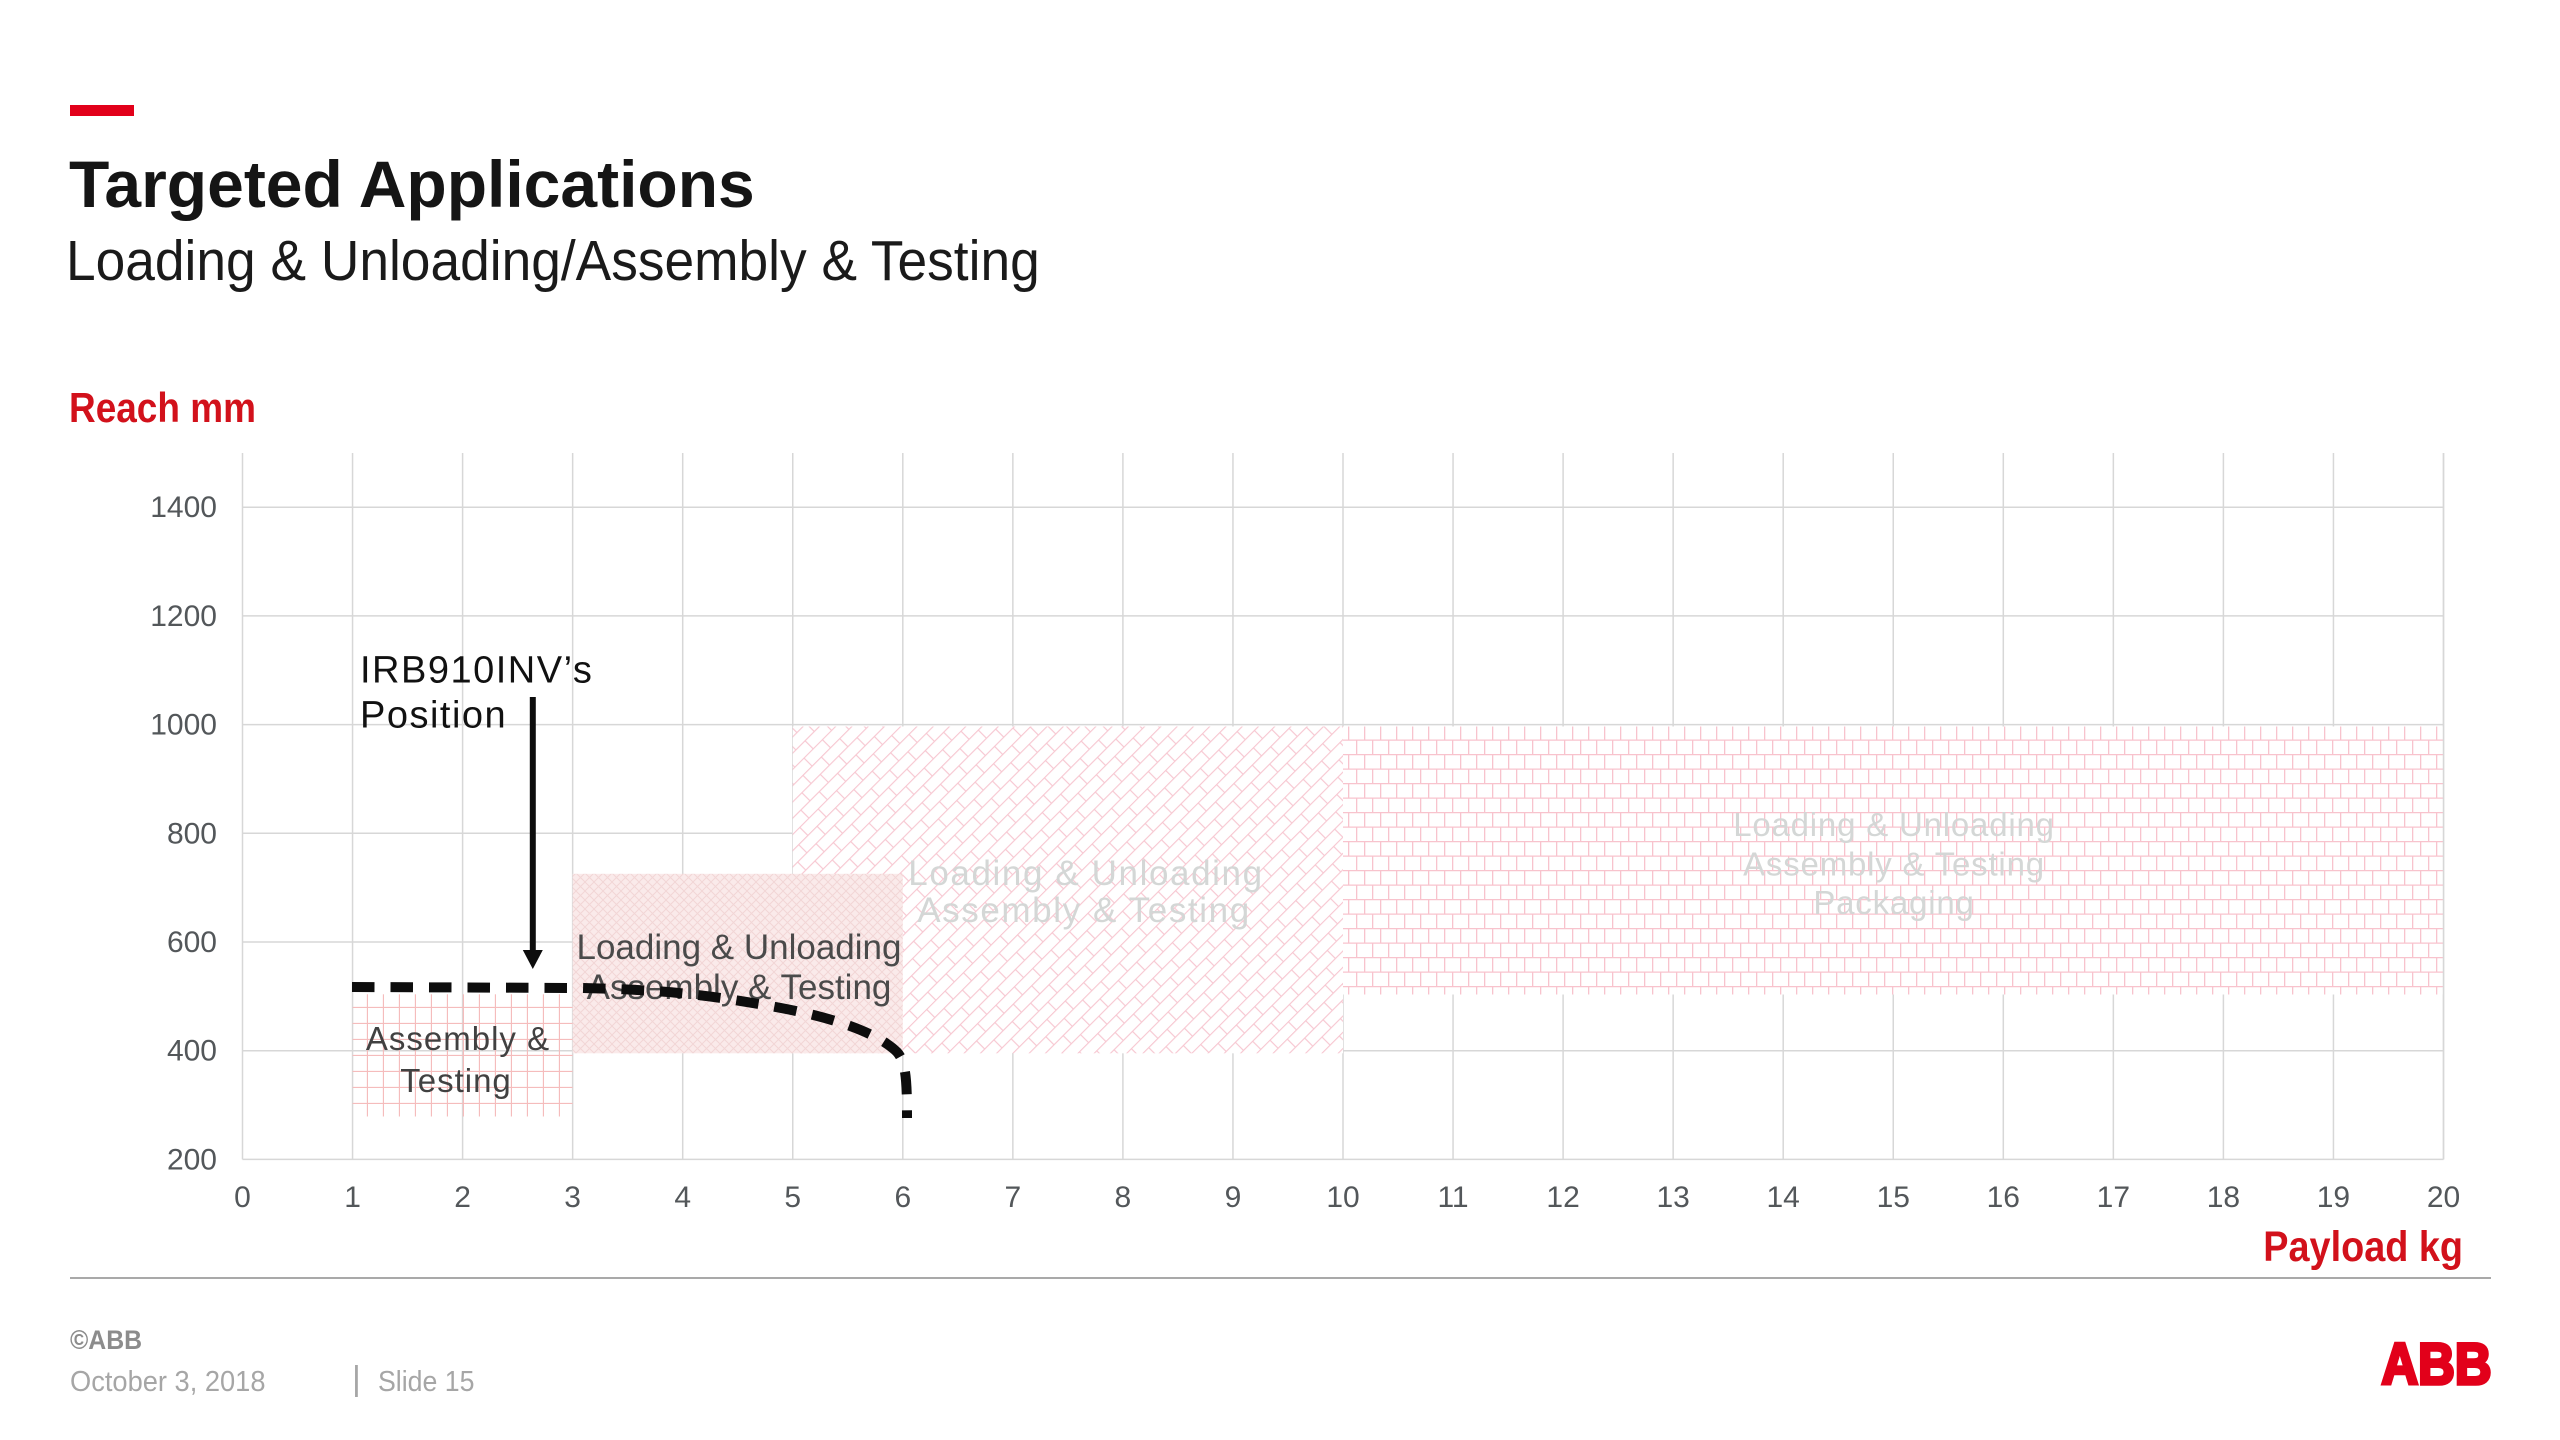 The image size is (2560, 1440). I want to click on svg-text: 6, so click(902, 1197).